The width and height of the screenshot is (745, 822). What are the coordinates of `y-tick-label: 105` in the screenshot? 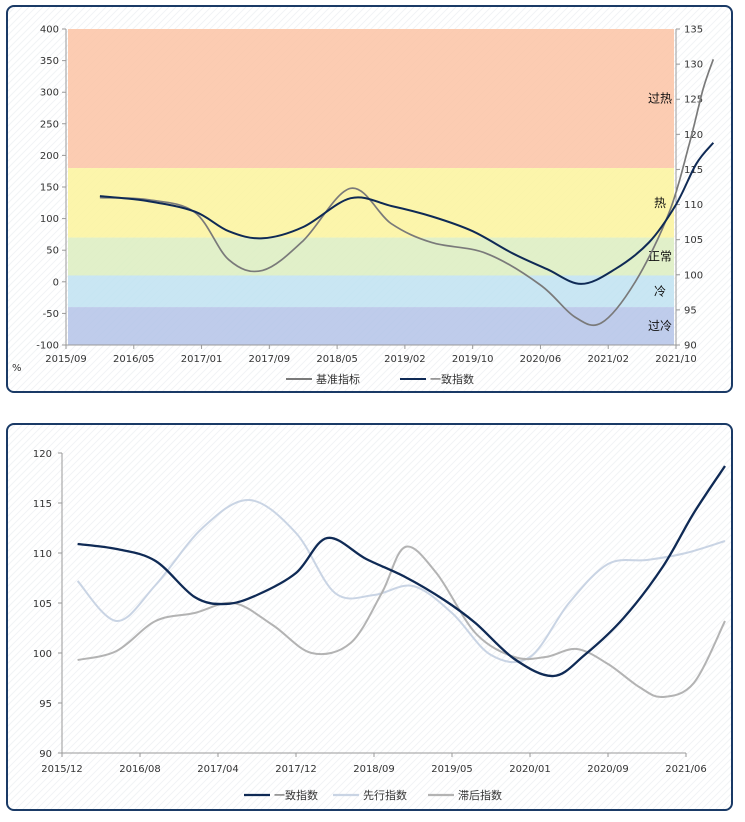 It's located at (42, 604).